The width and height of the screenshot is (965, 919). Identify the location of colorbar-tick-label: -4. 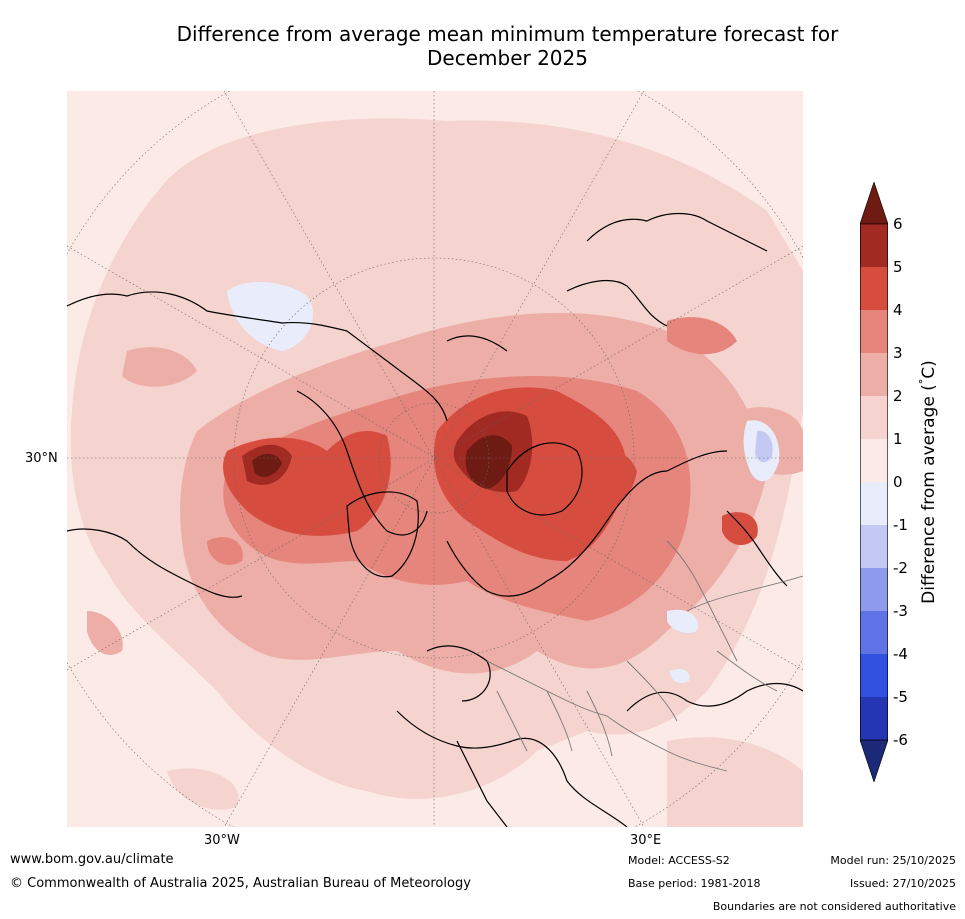
(900, 654).